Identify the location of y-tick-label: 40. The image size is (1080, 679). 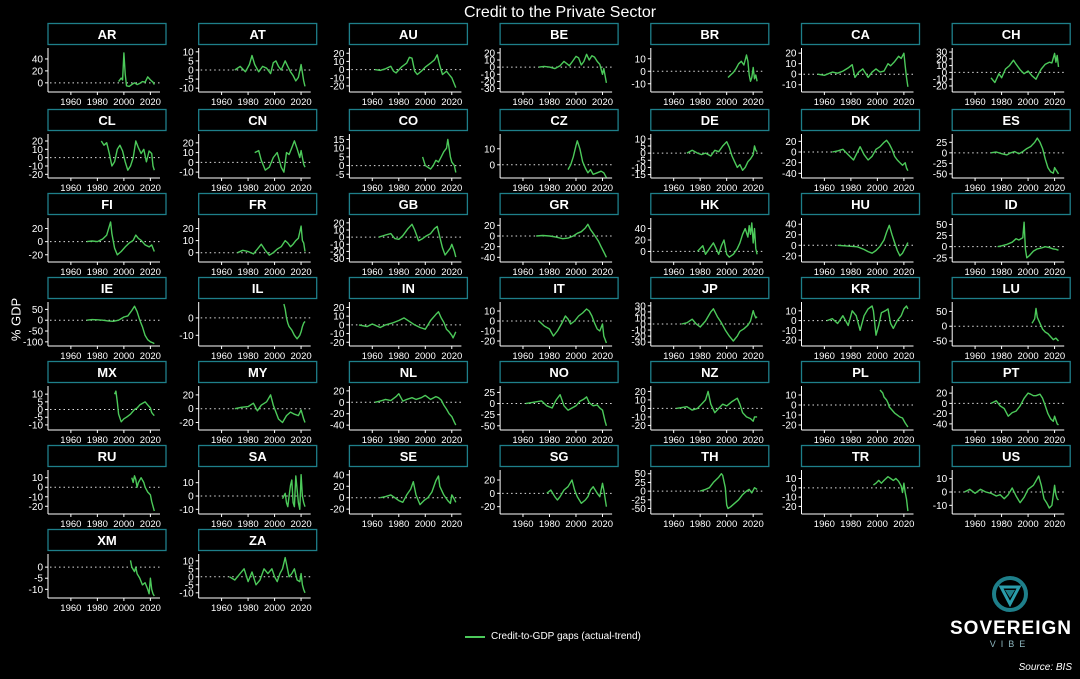
(791, 225).